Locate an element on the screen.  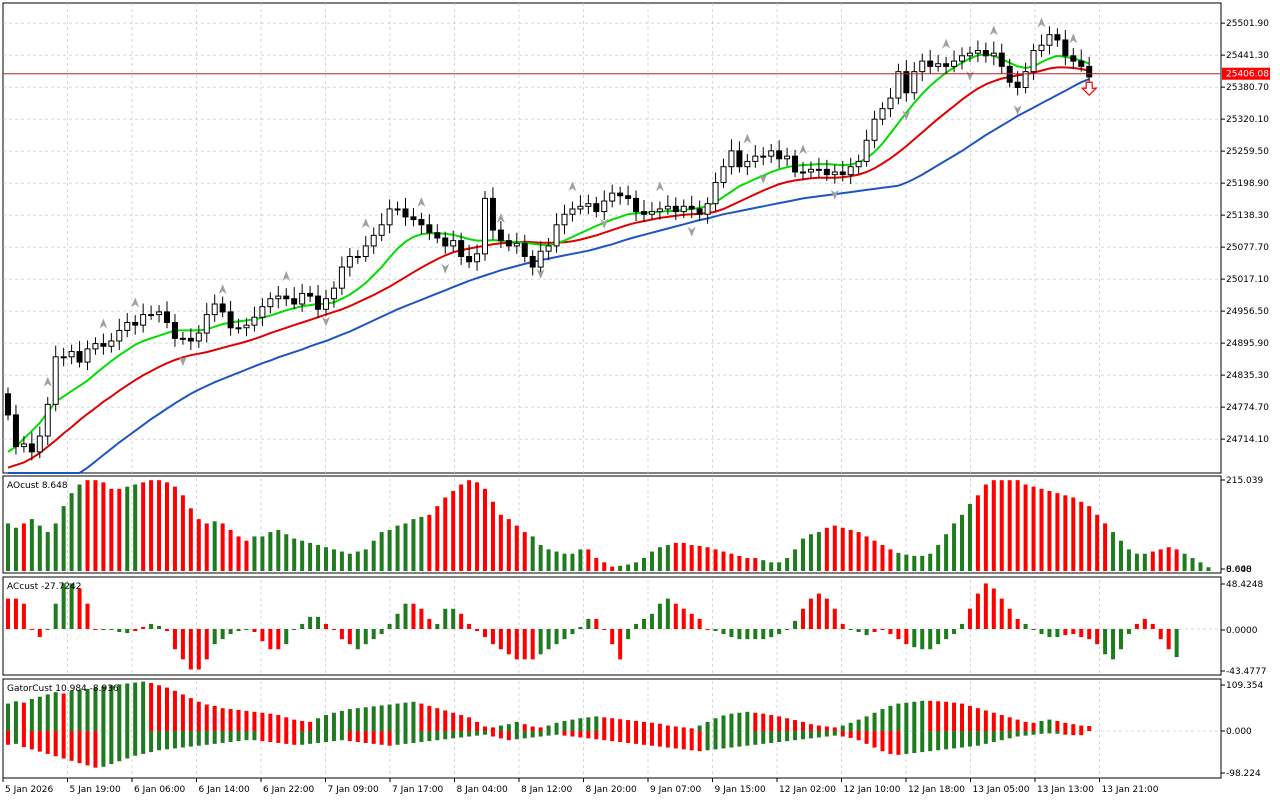
gator-tick-label: 109.354 is located at coordinates (1244, 686).